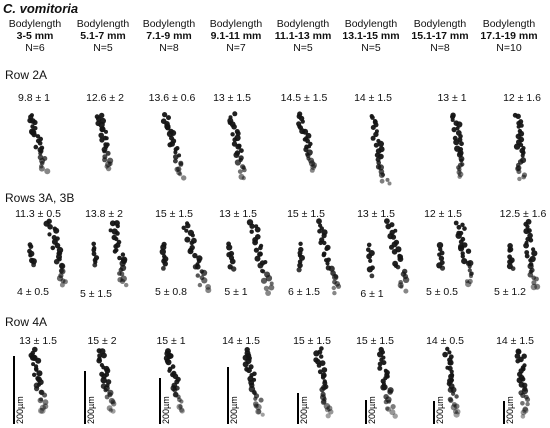 The height and width of the screenshot is (428, 550). I want to click on lower-mean-value: 5 ± 1, so click(236, 292).